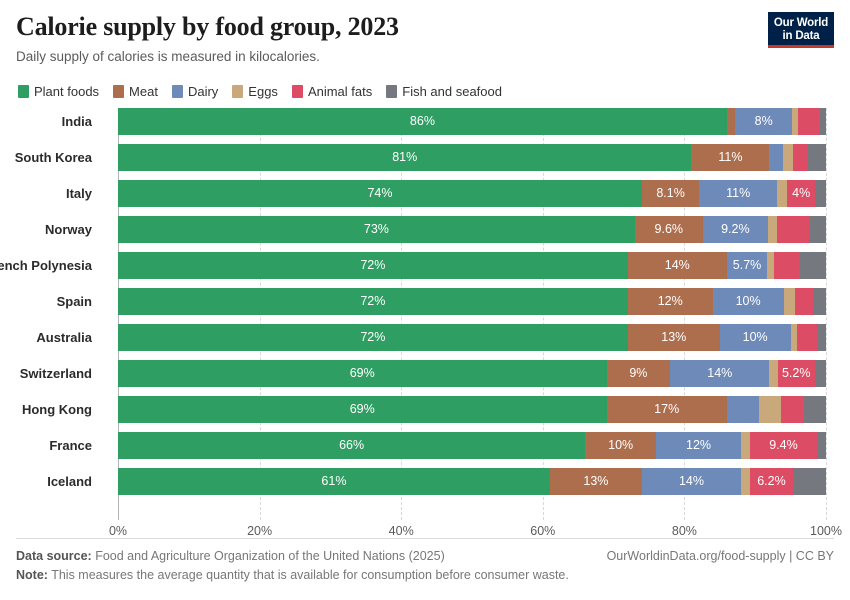  I want to click on attribution-link: OurWorldinData.org/food-supply | CC BY, so click(720, 556).